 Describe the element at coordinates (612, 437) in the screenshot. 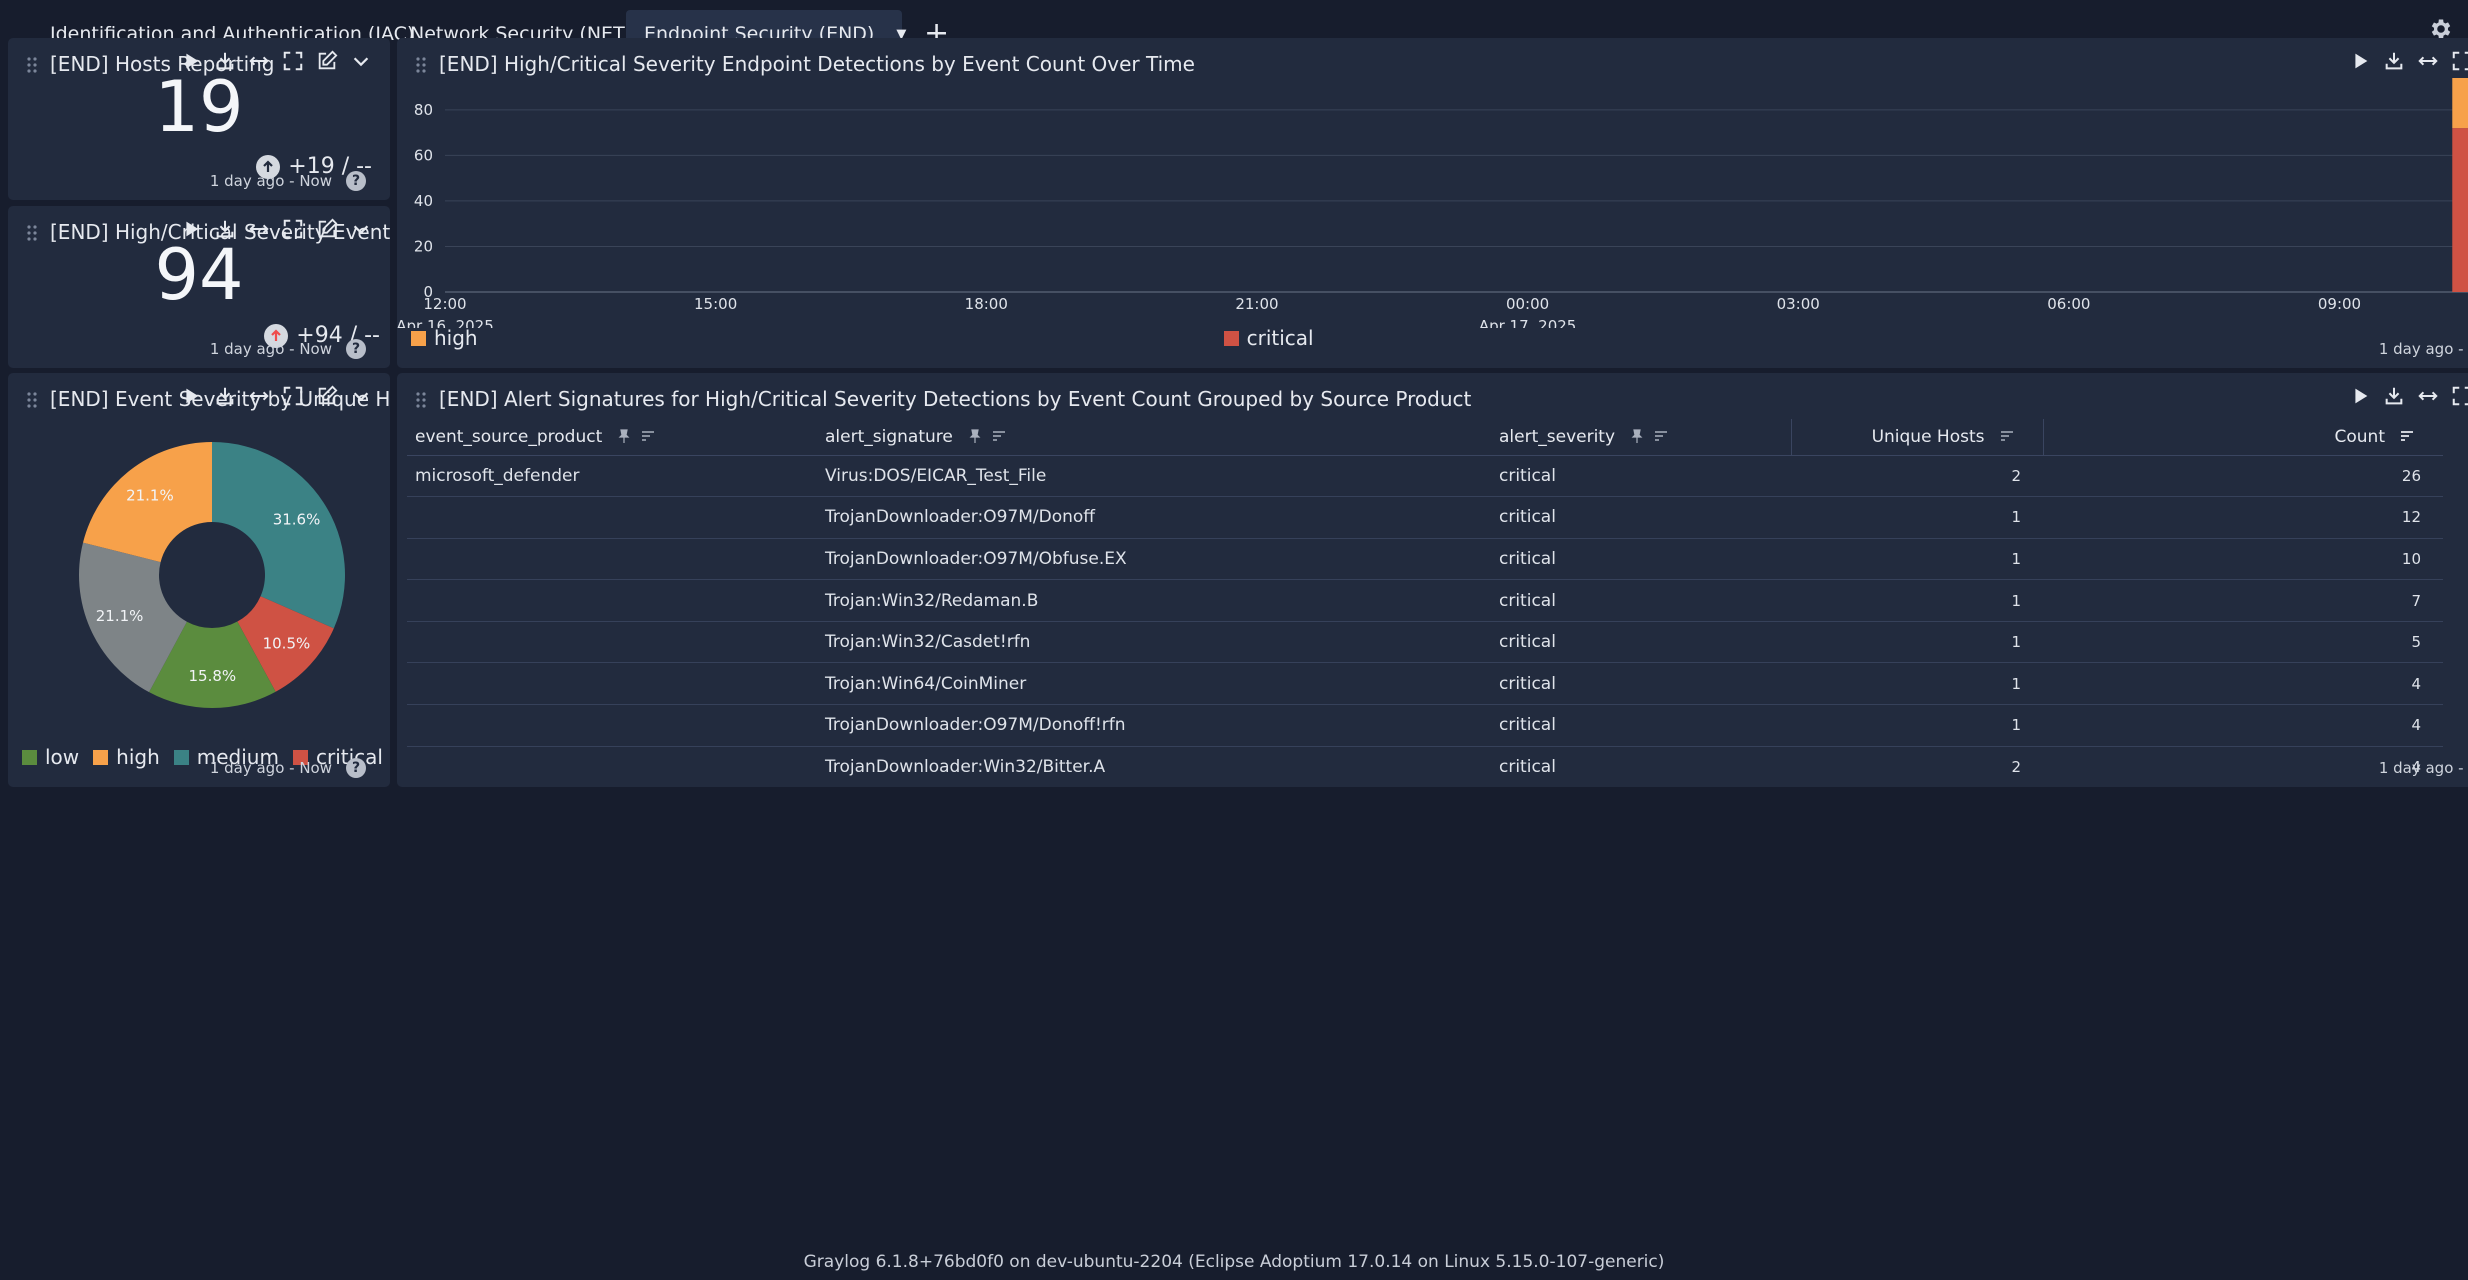

I see `column-header-product: event_source_product` at that location.